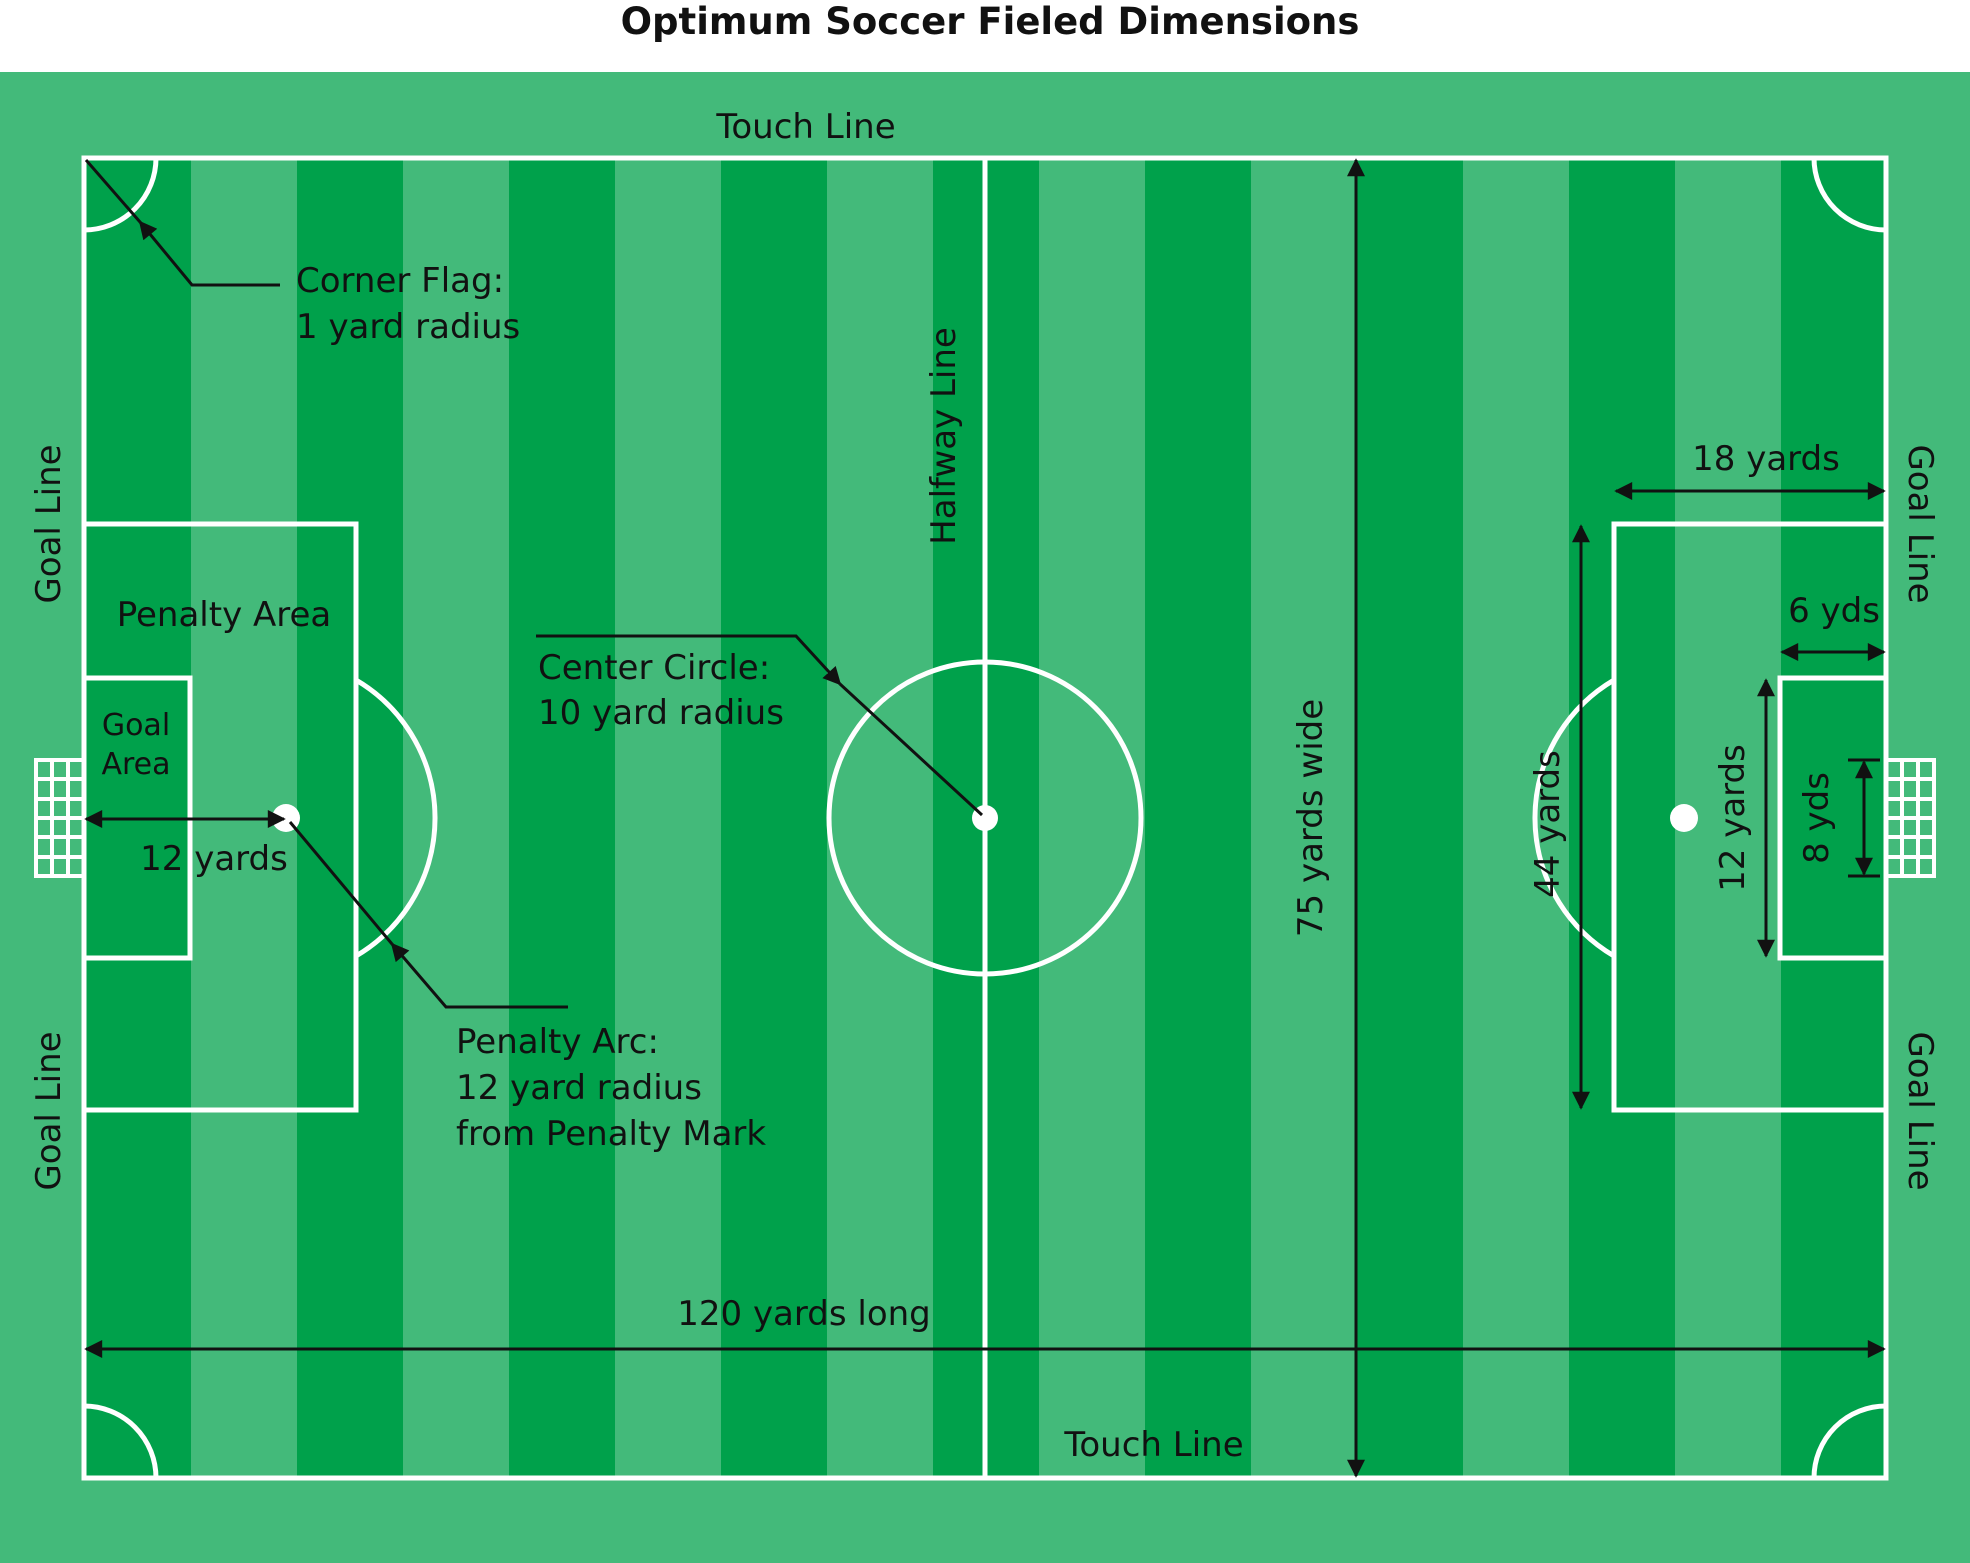 The height and width of the screenshot is (1563, 1970). I want to click on goal-line-right-lower-label: Goal Line, so click(1920, 1110).